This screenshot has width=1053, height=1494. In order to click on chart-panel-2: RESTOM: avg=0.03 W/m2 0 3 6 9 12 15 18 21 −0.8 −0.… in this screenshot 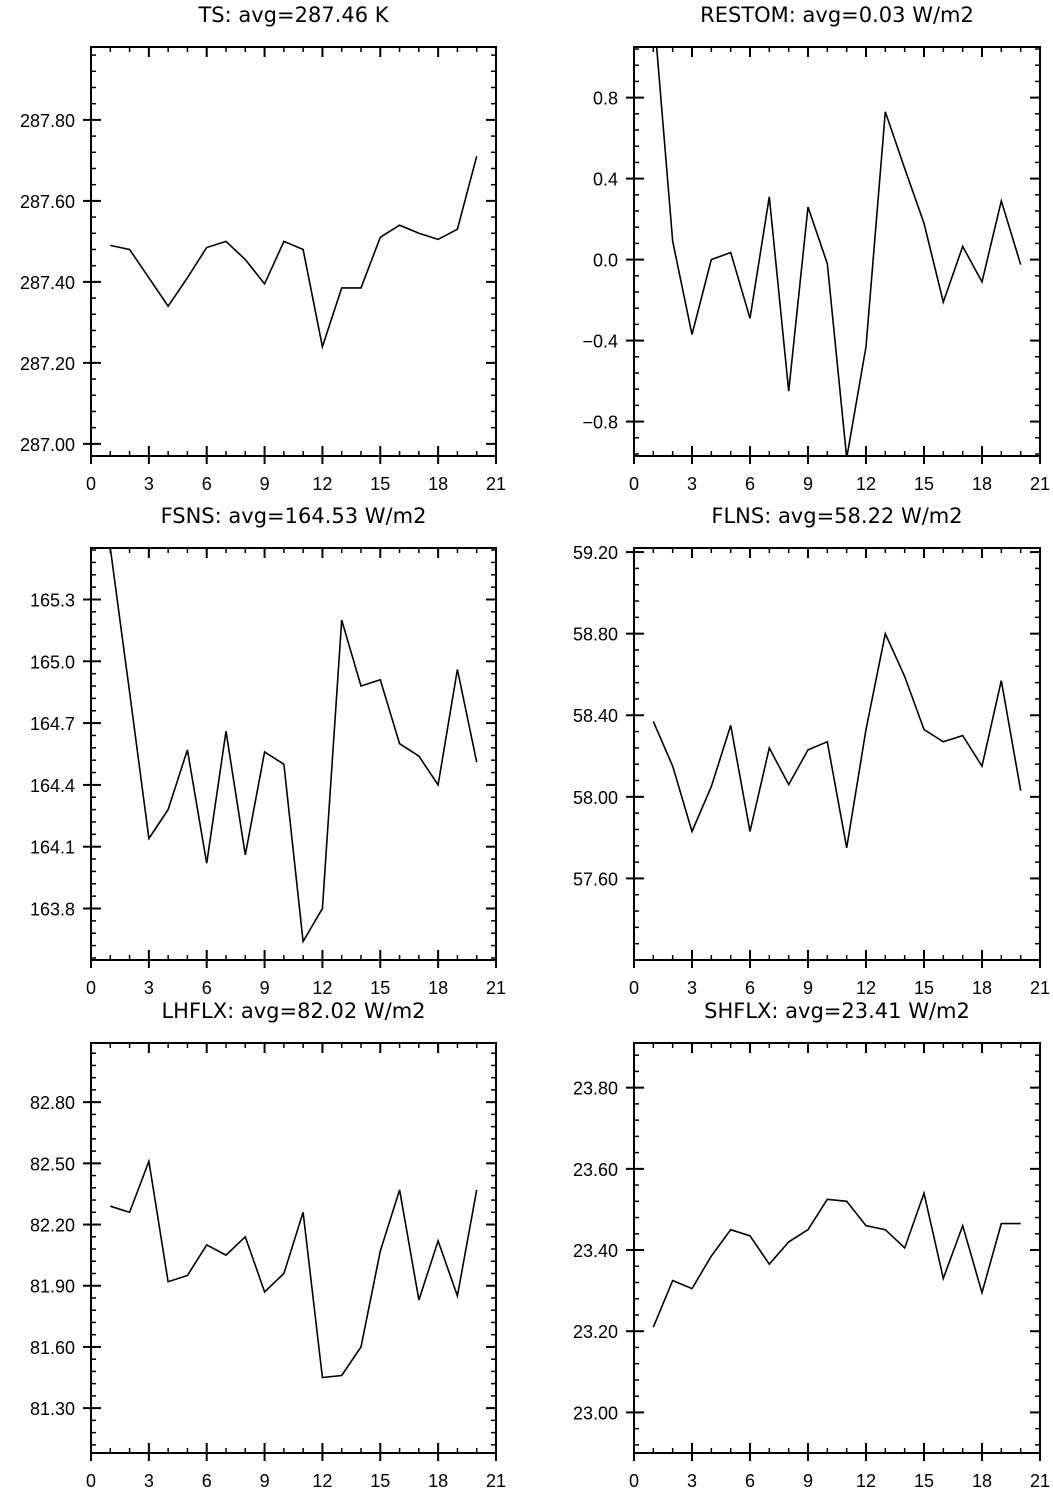, I will do `click(816, 248)`.